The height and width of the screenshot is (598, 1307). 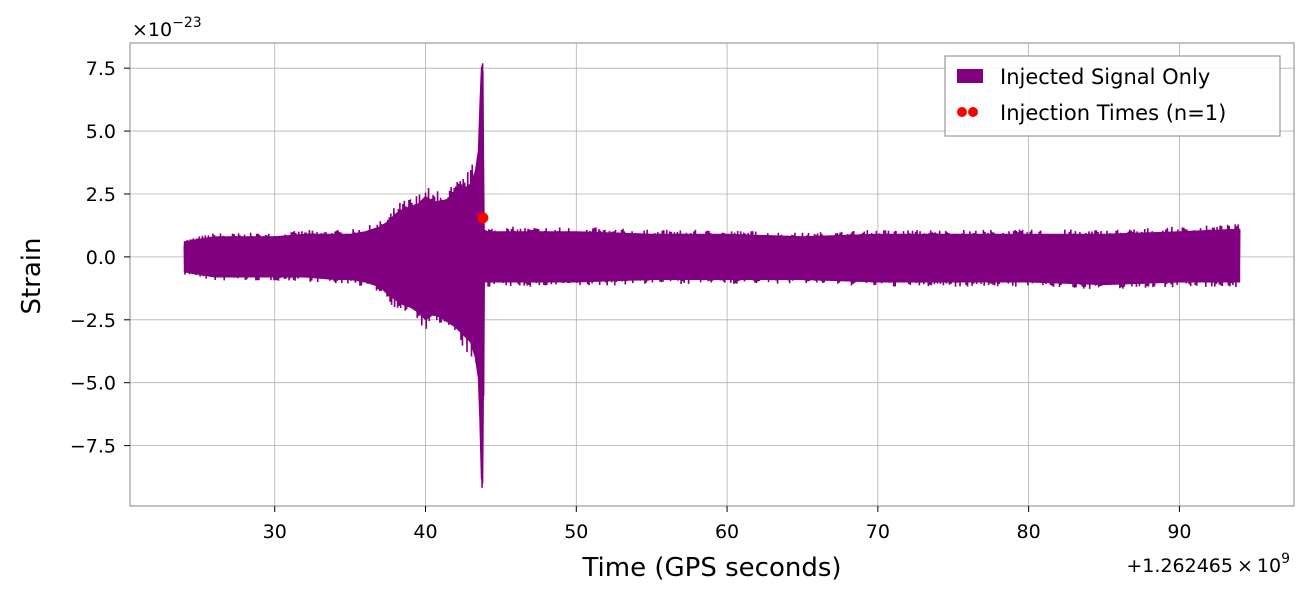 I want to click on x-tick-label: 60, so click(x=727, y=532).